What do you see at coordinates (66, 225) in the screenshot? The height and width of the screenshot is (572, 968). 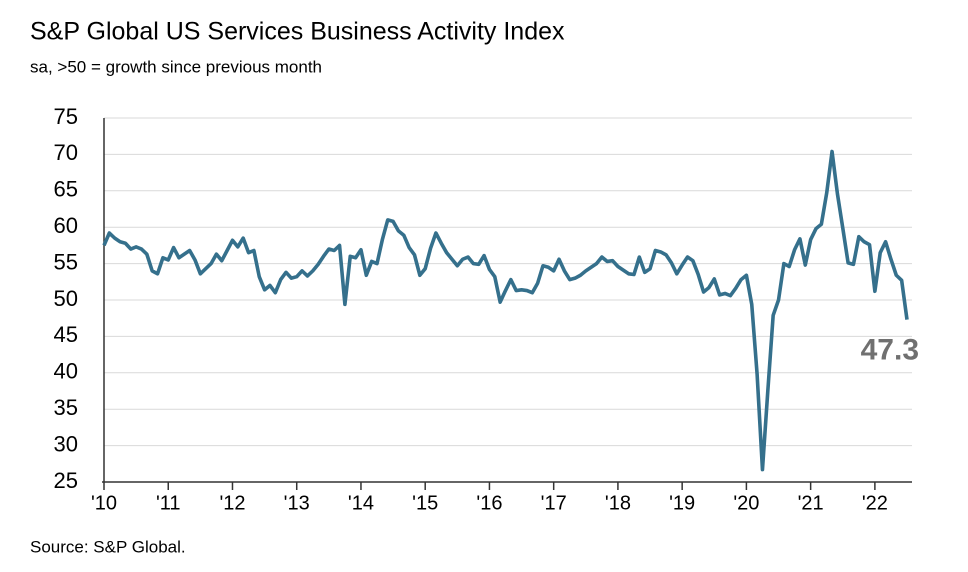 I see `y-tick-label: 60` at bounding box center [66, 225].